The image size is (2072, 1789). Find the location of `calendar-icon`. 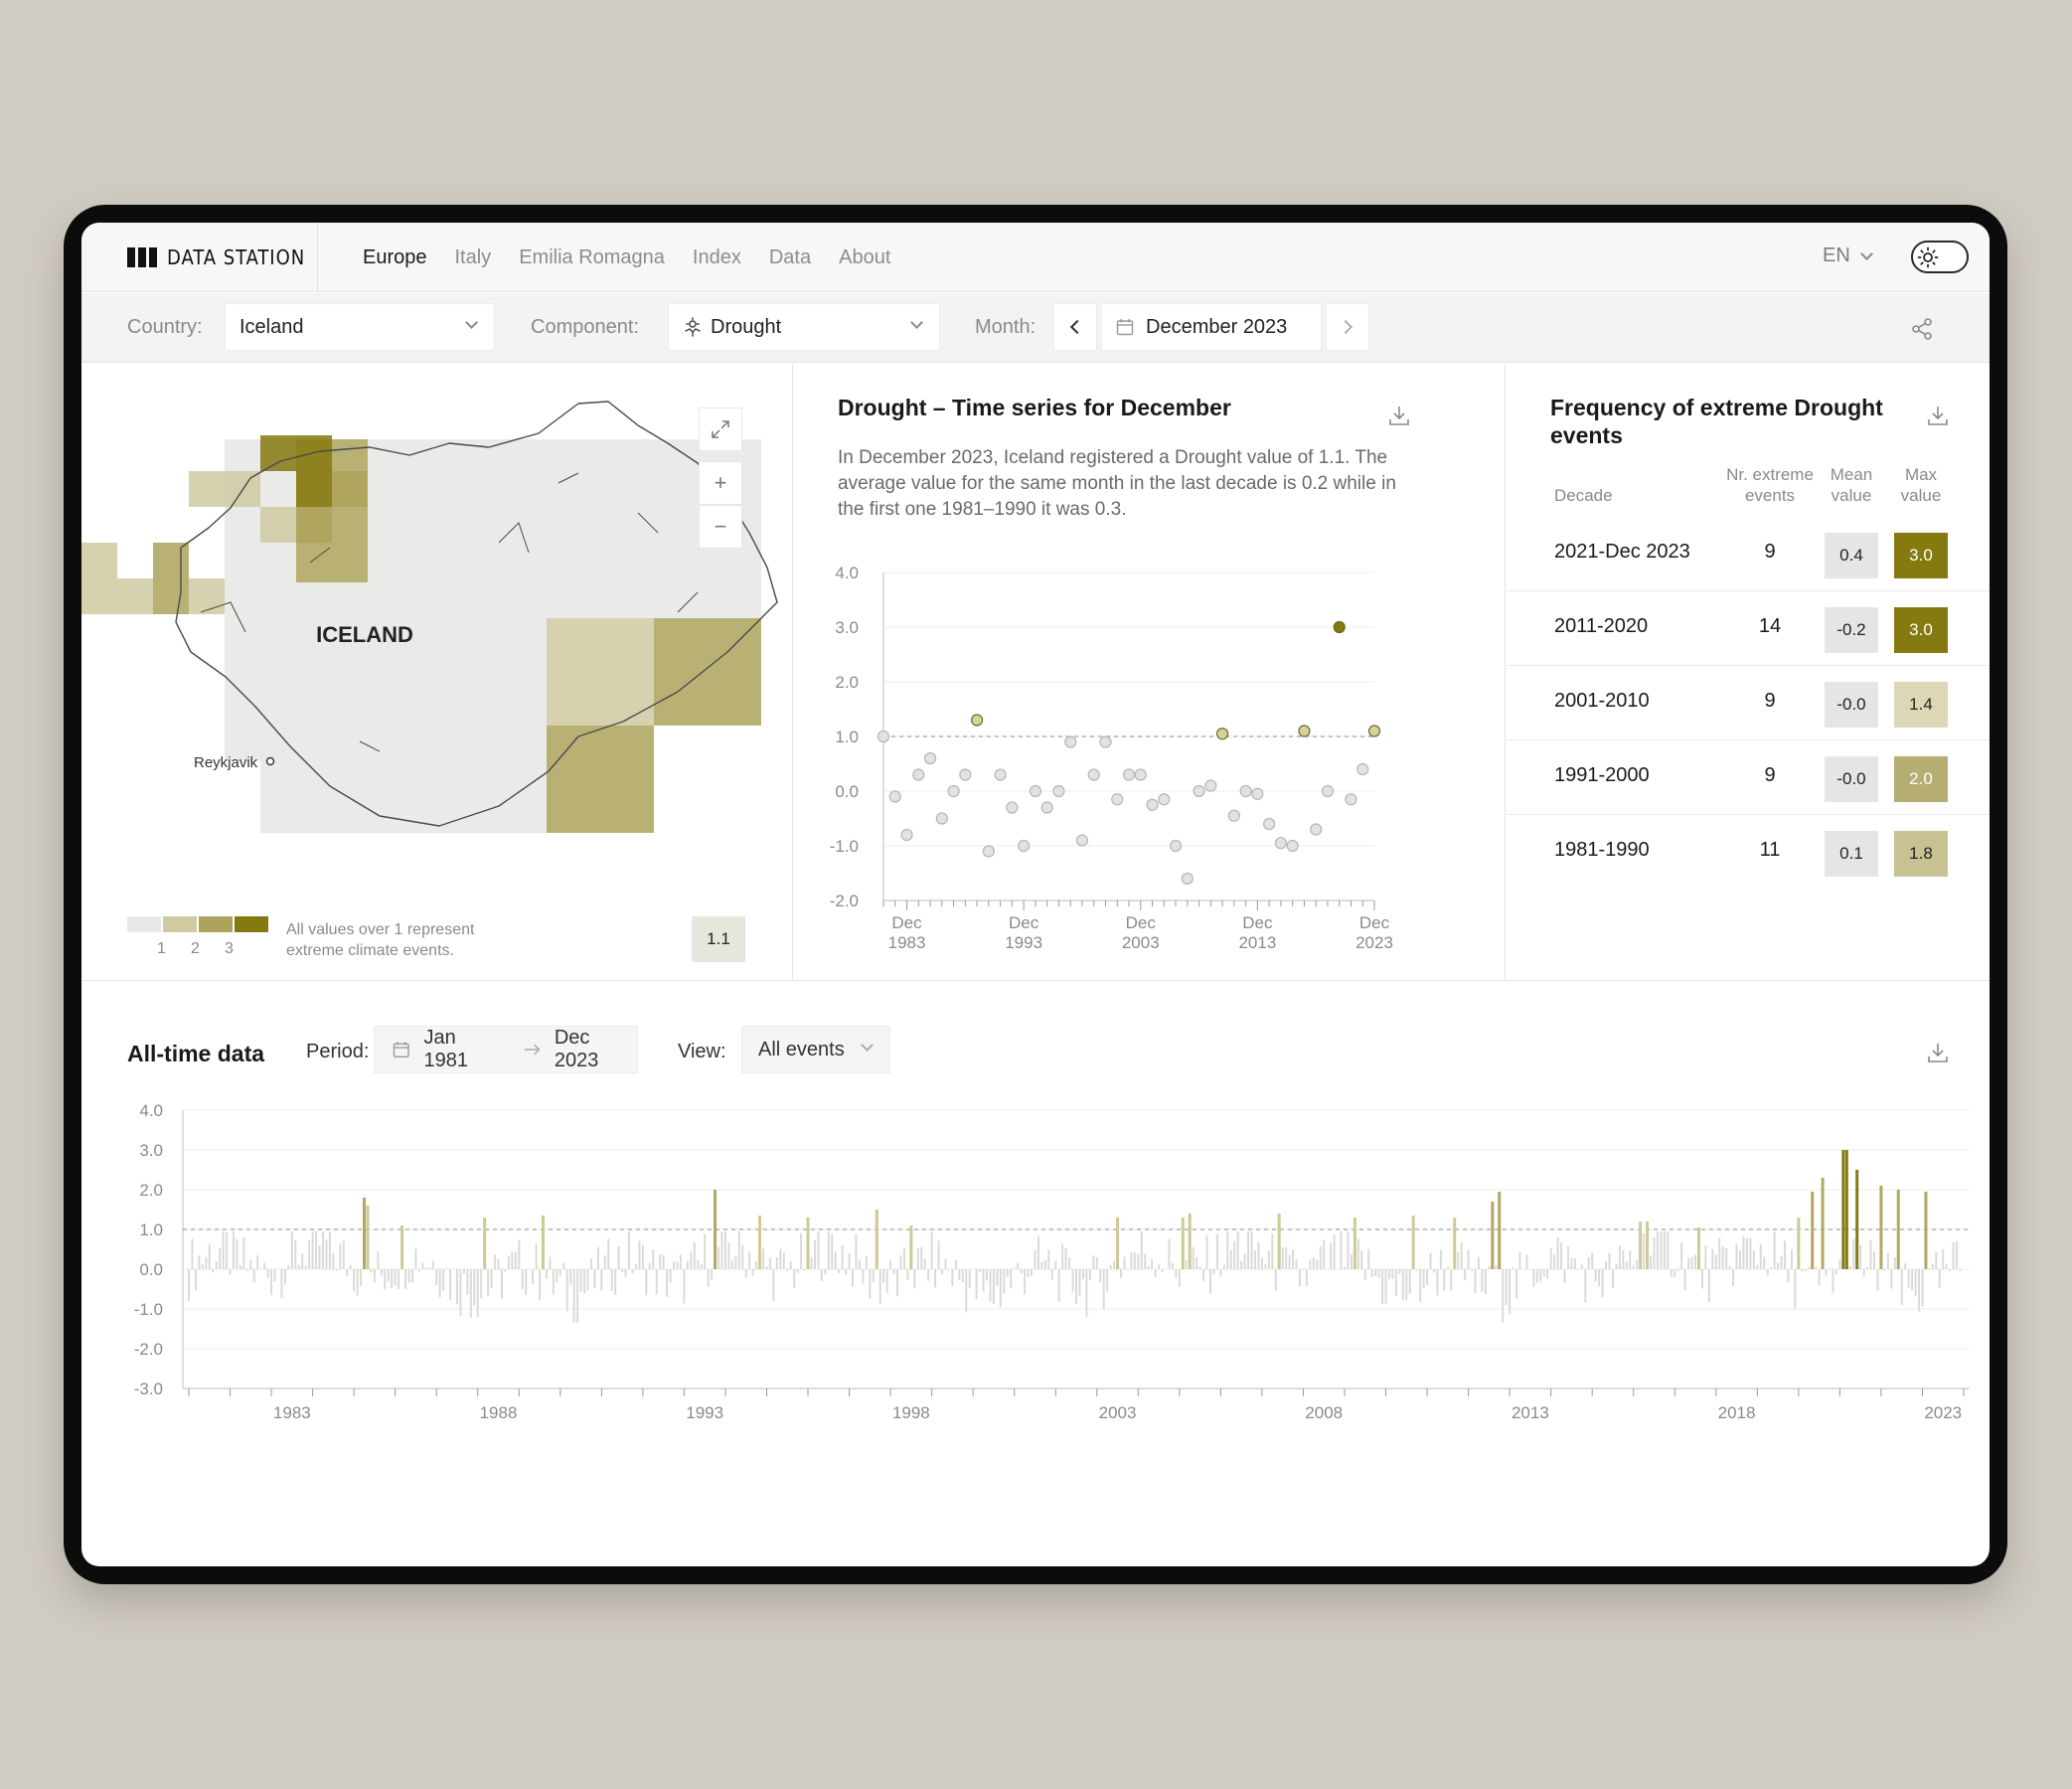

calendar-icon is located at coordinates (1125, 328).